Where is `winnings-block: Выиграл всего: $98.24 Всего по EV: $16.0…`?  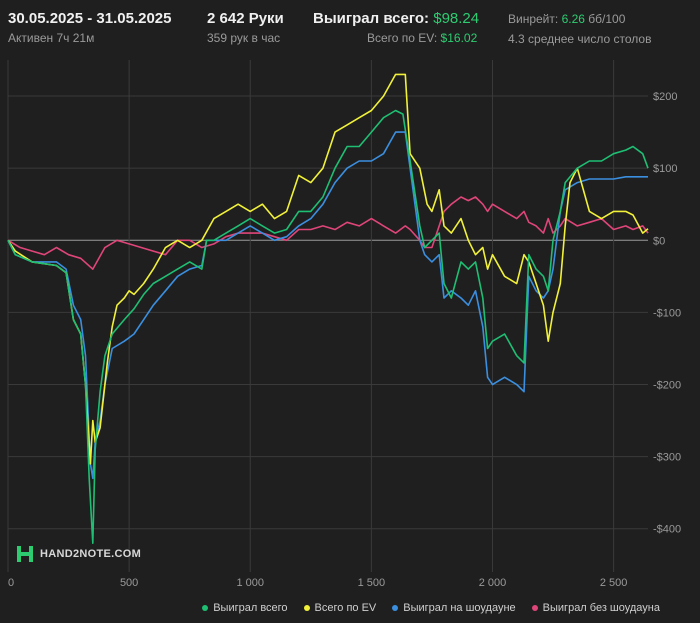 winnings-block: Выиграл всего: $98.24 Всего по EV: $16.0… is located at coordinates (396, 27).